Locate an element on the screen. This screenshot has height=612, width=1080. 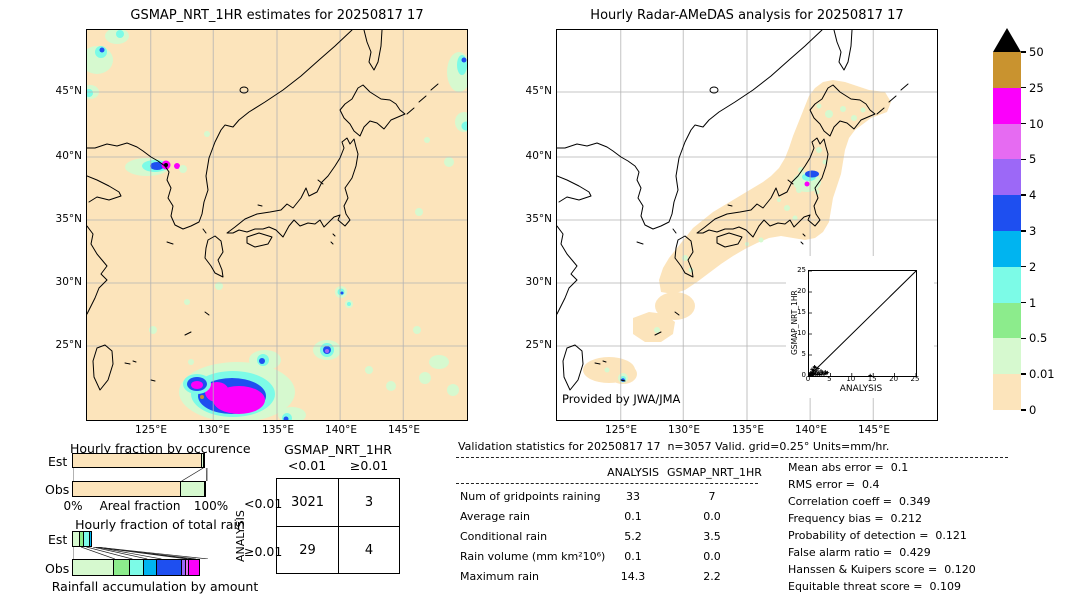
stats-row-label: Average rain is located at coordinates (495, 516).